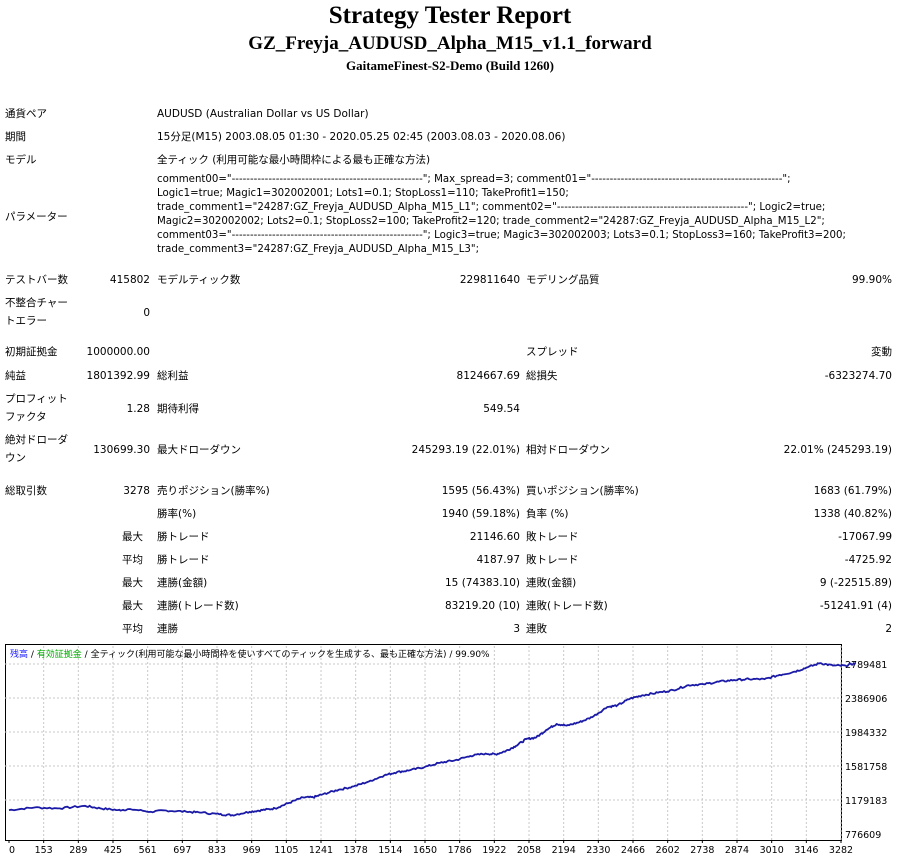 The image size is (900, 860). What do you see at coordinates (633, 850) in the screenshot?
I see `x-tick-label: 2466` at bounding box center [633, 850].